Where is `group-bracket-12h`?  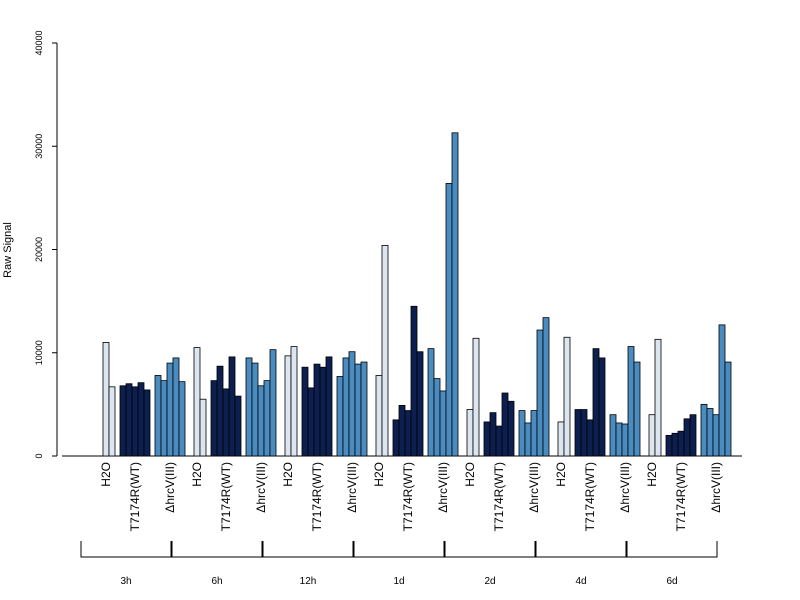 group-bracket-12h is located at coordinates (308, 549).